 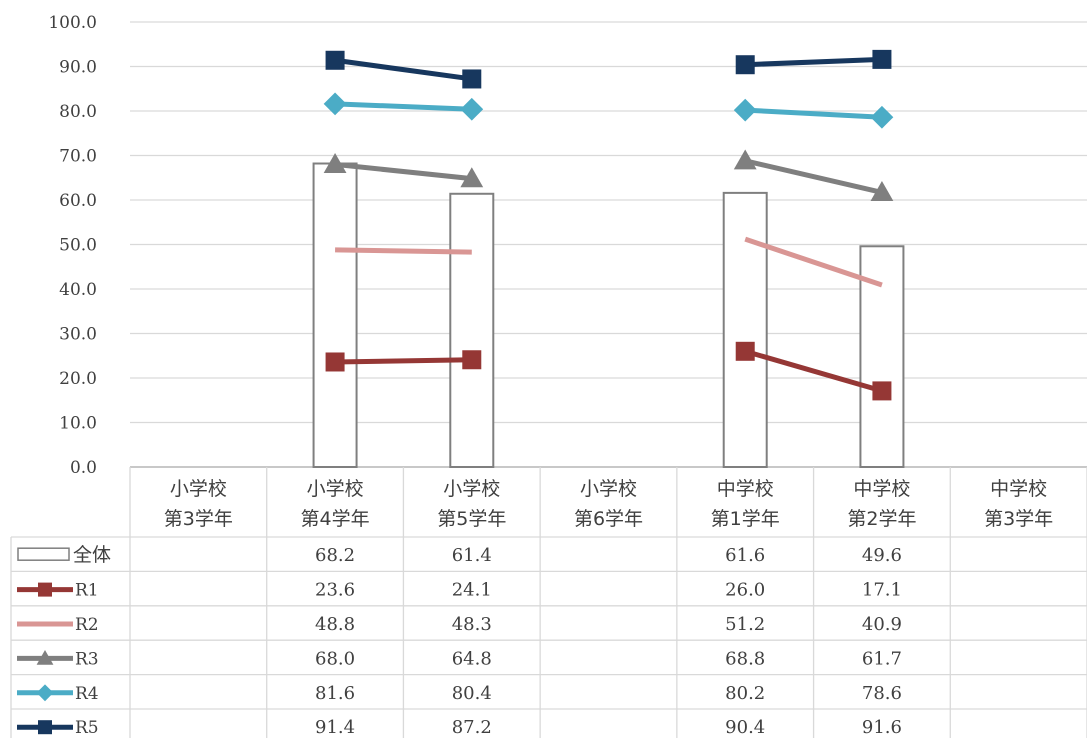 I want to click on y-tick-label: 90.0, so click(x=78, y=68).